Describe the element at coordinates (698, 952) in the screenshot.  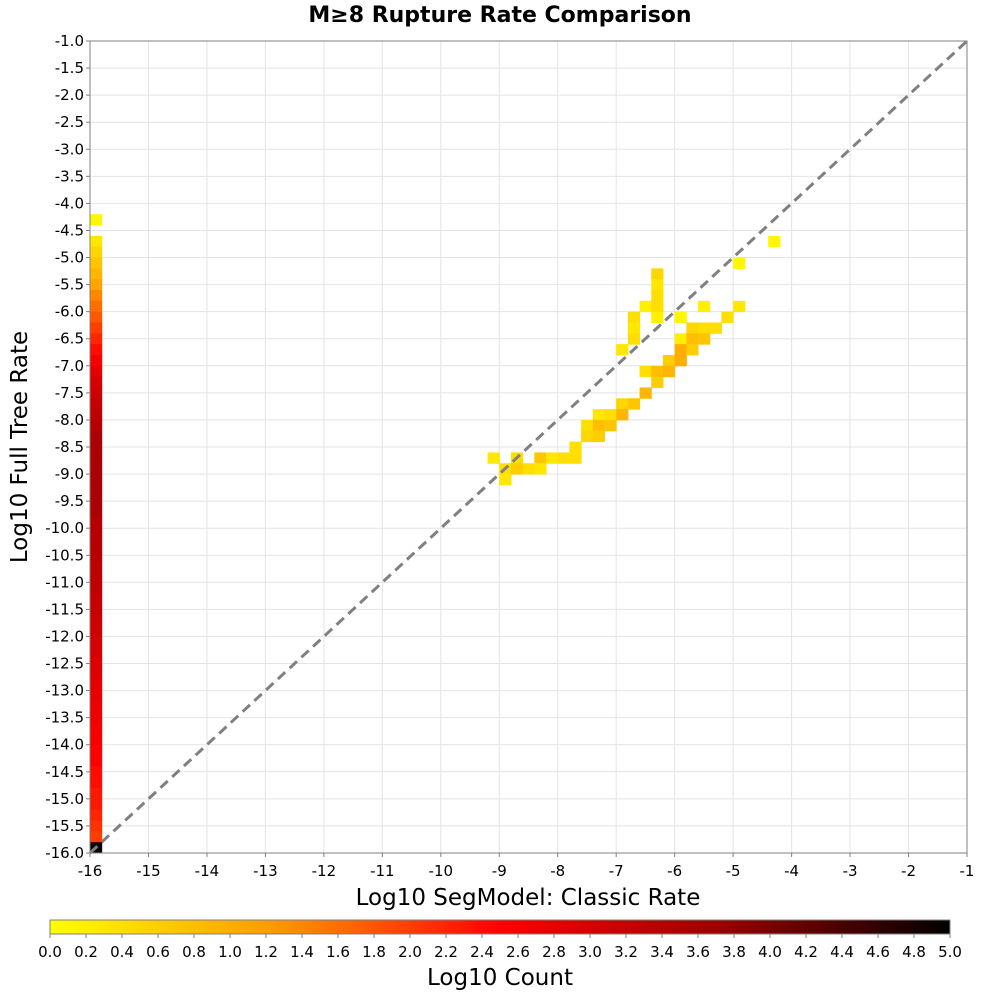
I see `colorbar-tick-label: 3.6` at that location.